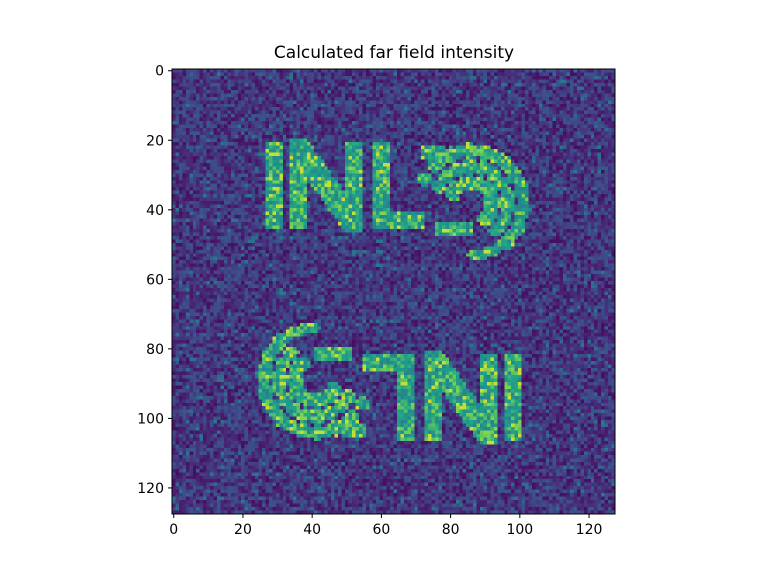 The height and width of the screenshot is (576, 768). Describe the element at coordinates (159, 72) in the screenshot. I see `y-tick-label: 0` at that location.